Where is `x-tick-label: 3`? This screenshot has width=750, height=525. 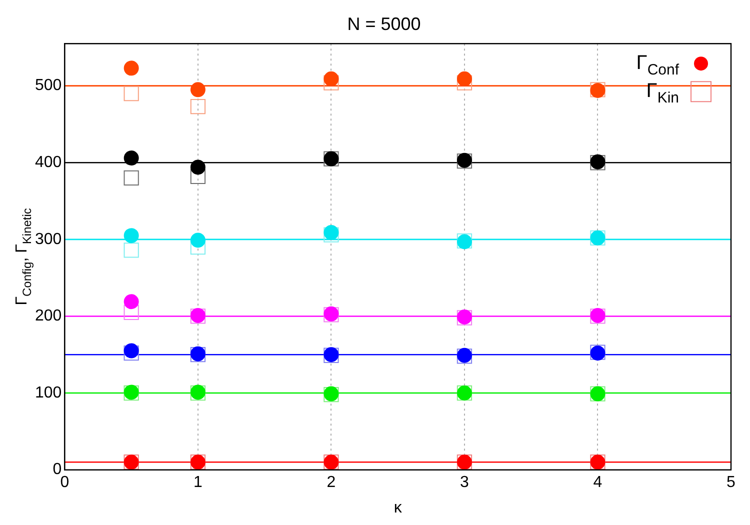 x-tick-label: 3 is located at coordinates (465, 482).